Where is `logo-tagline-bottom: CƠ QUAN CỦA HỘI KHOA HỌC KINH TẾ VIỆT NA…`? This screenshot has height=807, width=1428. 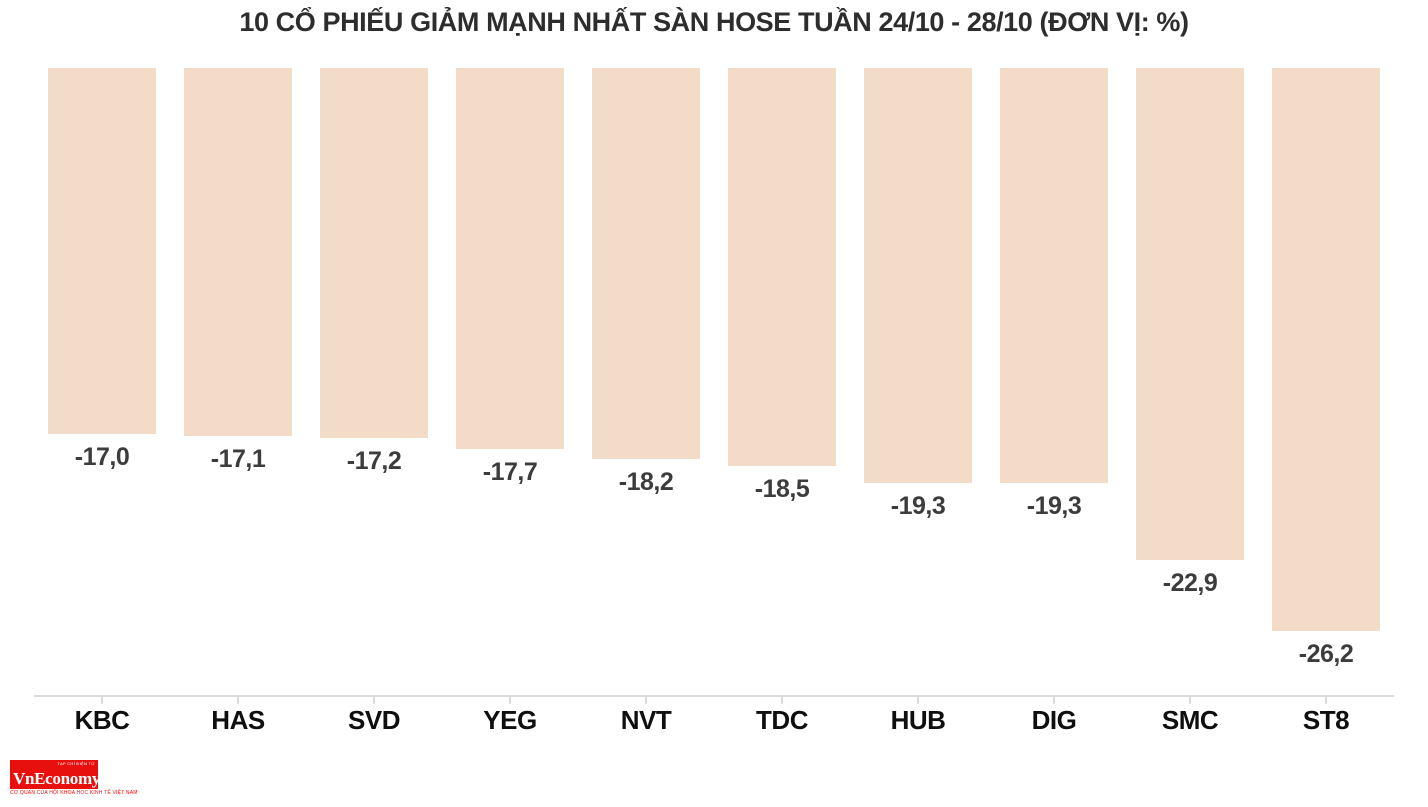
logo-tagline-bottom: CƠ QUAN CỦA HỘI KHOA HỌC KINH TẾ VIỆT NA… is located at coordinates (74, 793).